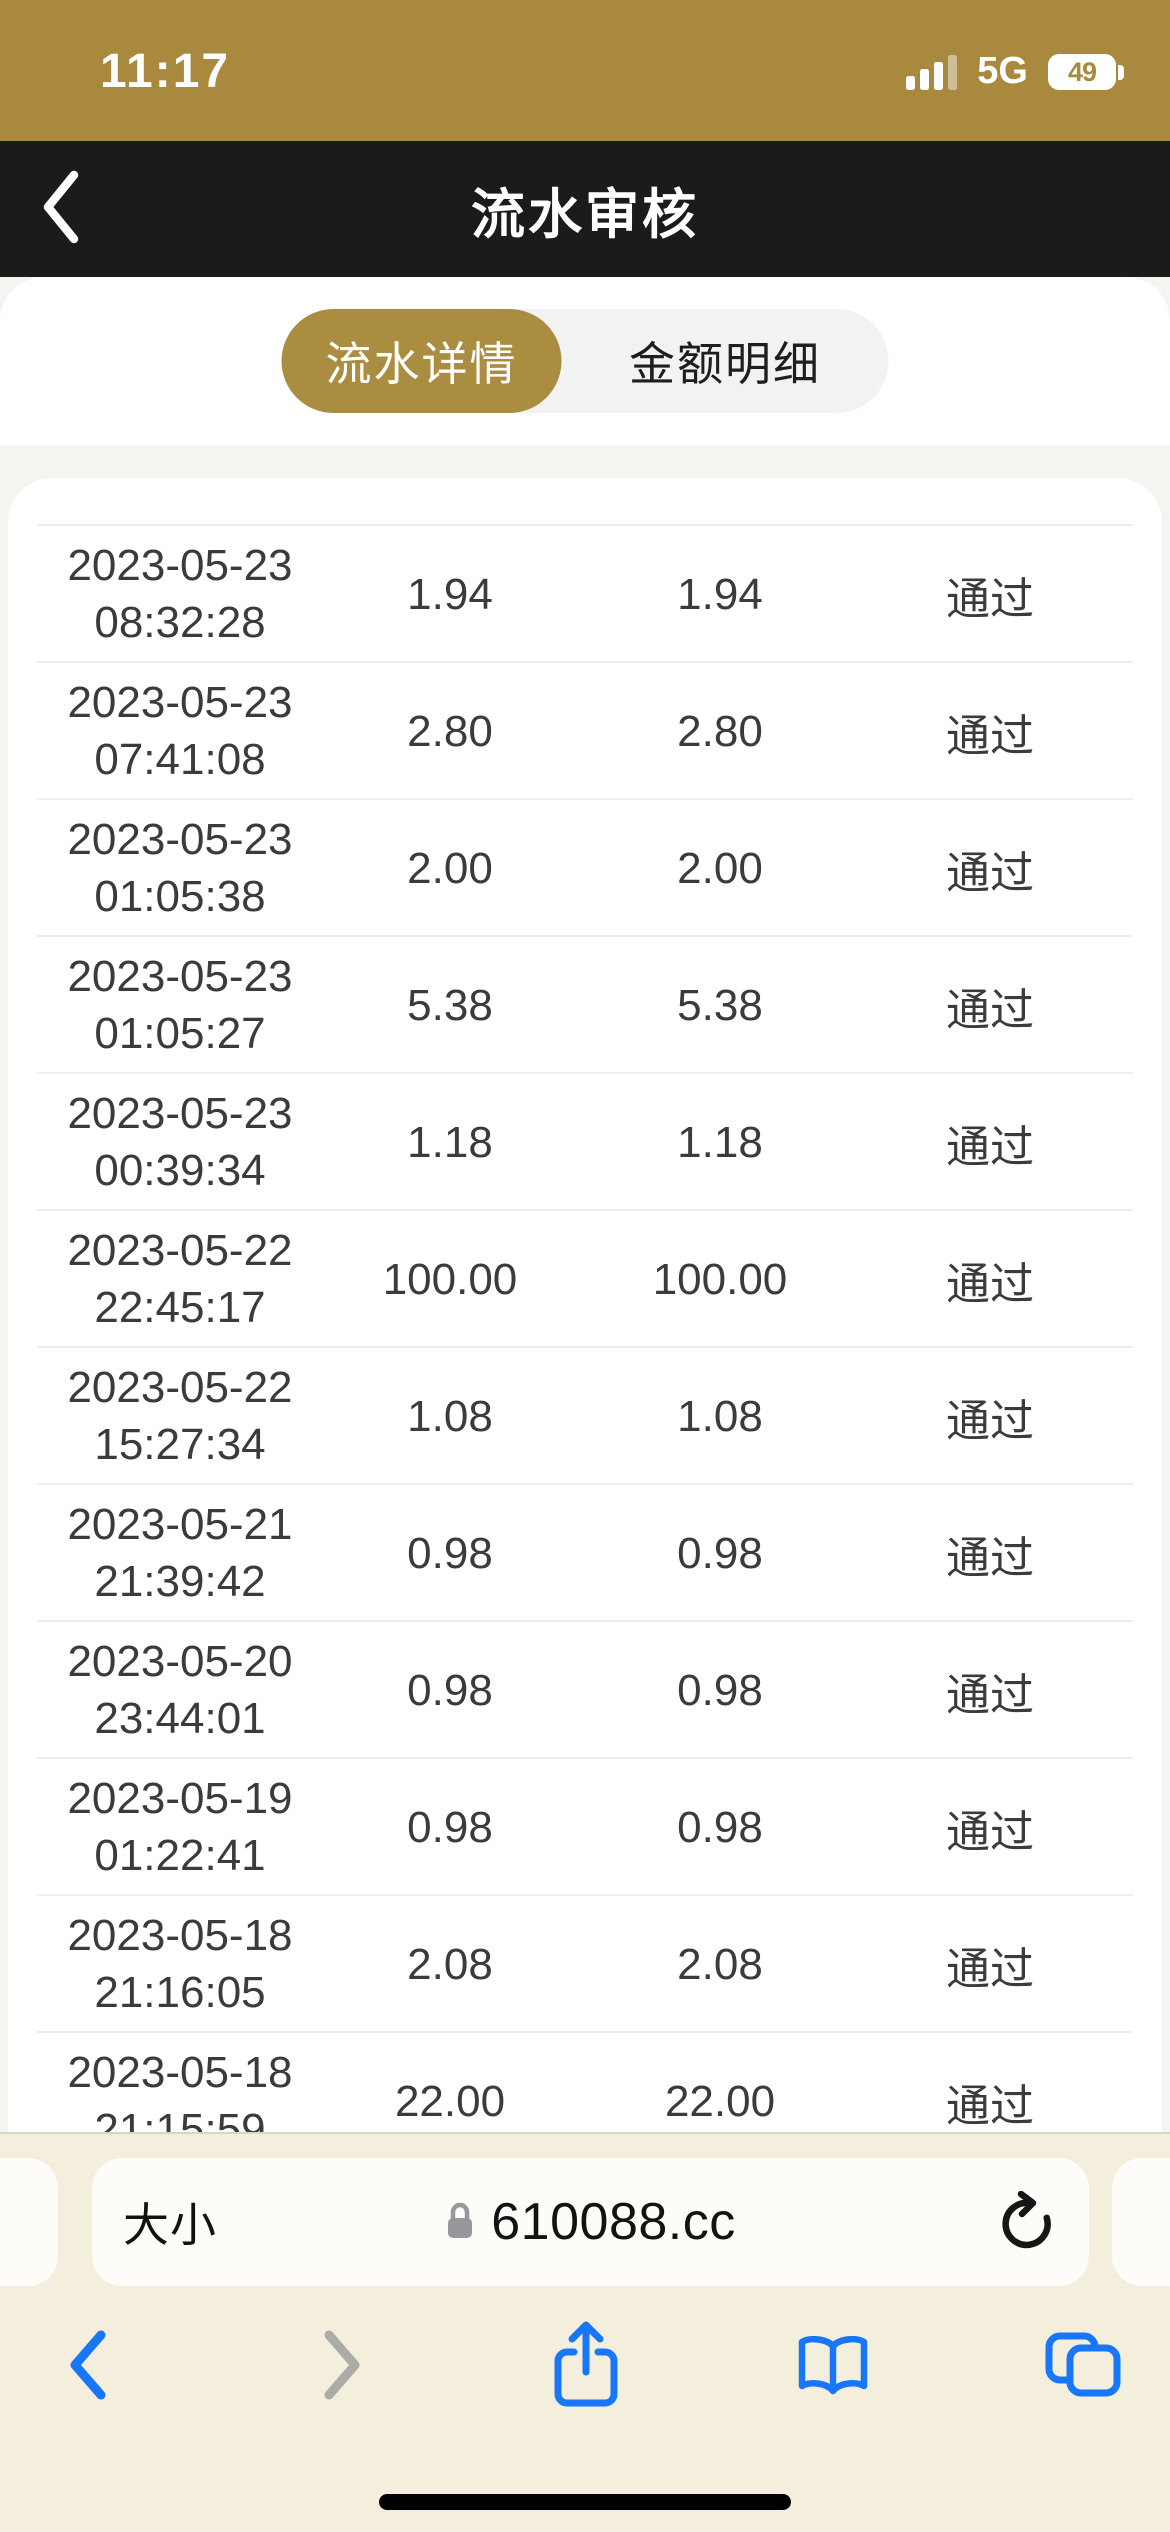 The image size is (1170, 2532). I want to click on row-time: 00:39:34, so click(180, 1170).